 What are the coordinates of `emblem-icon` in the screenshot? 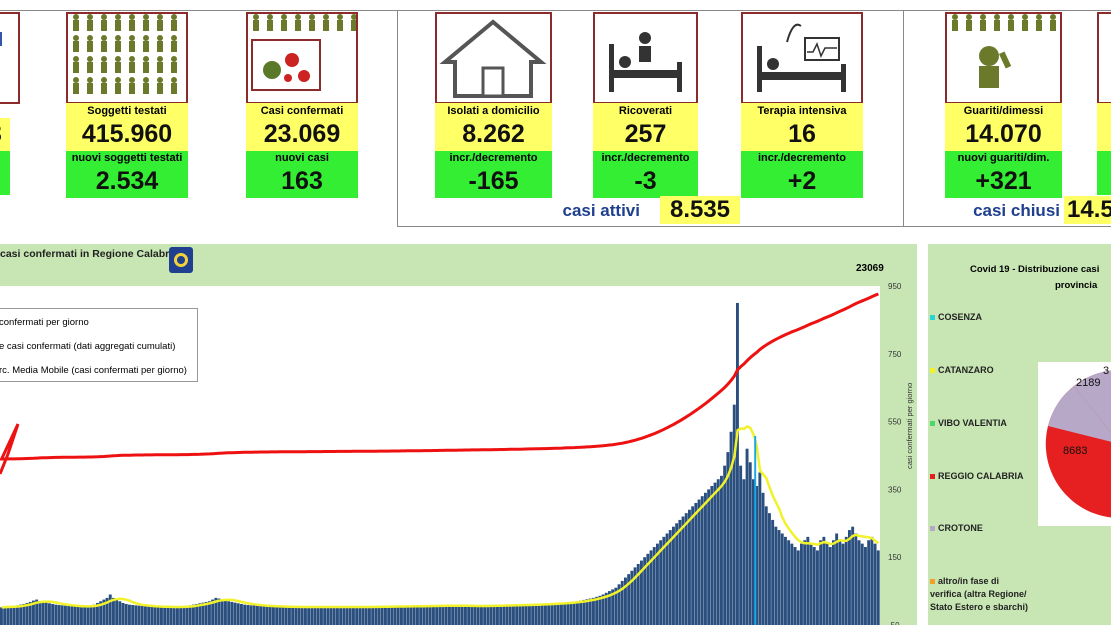 It's located at (181, 260).